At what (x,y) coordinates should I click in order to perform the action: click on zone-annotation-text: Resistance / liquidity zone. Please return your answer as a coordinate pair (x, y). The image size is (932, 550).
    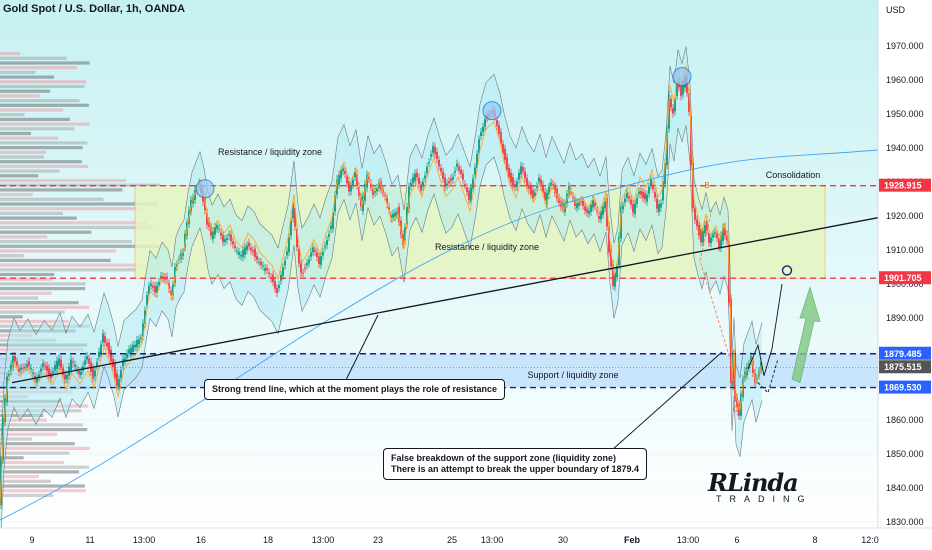
    Looking at the image, I should click on (270, 152).